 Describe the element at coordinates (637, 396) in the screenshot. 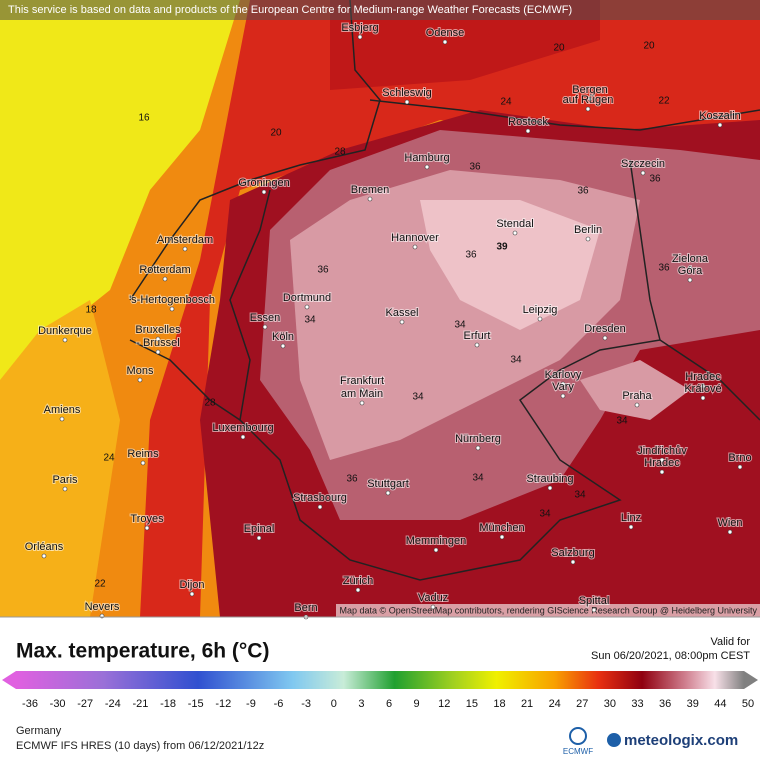

I see `city-label: Praha` at that location.